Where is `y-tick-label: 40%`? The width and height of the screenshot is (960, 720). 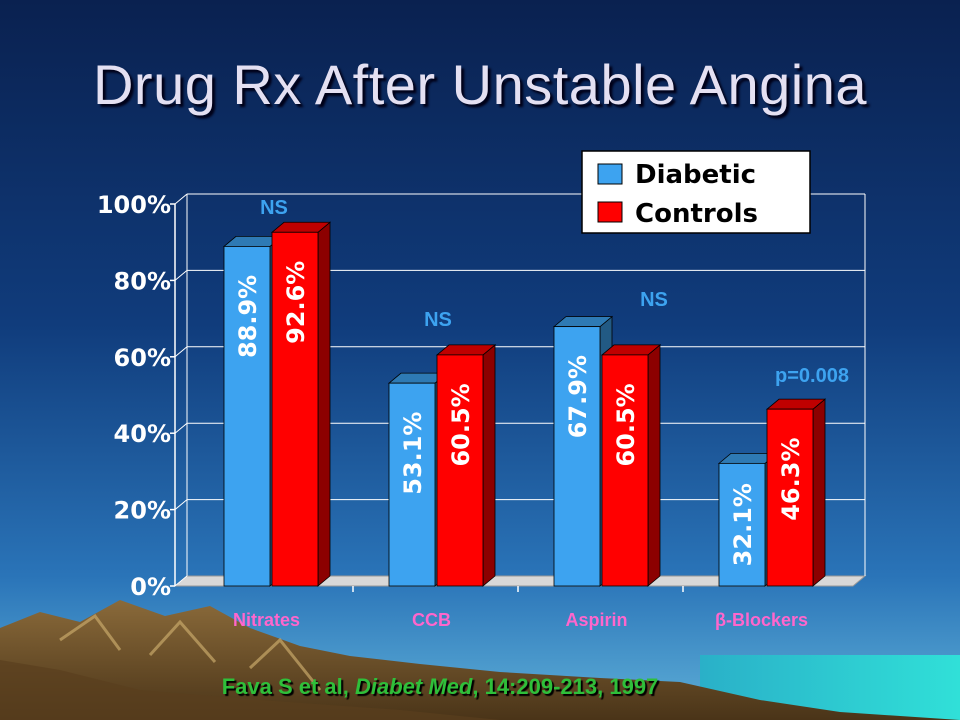 y-tick-label: 40% is located at coordinates (142, 434).